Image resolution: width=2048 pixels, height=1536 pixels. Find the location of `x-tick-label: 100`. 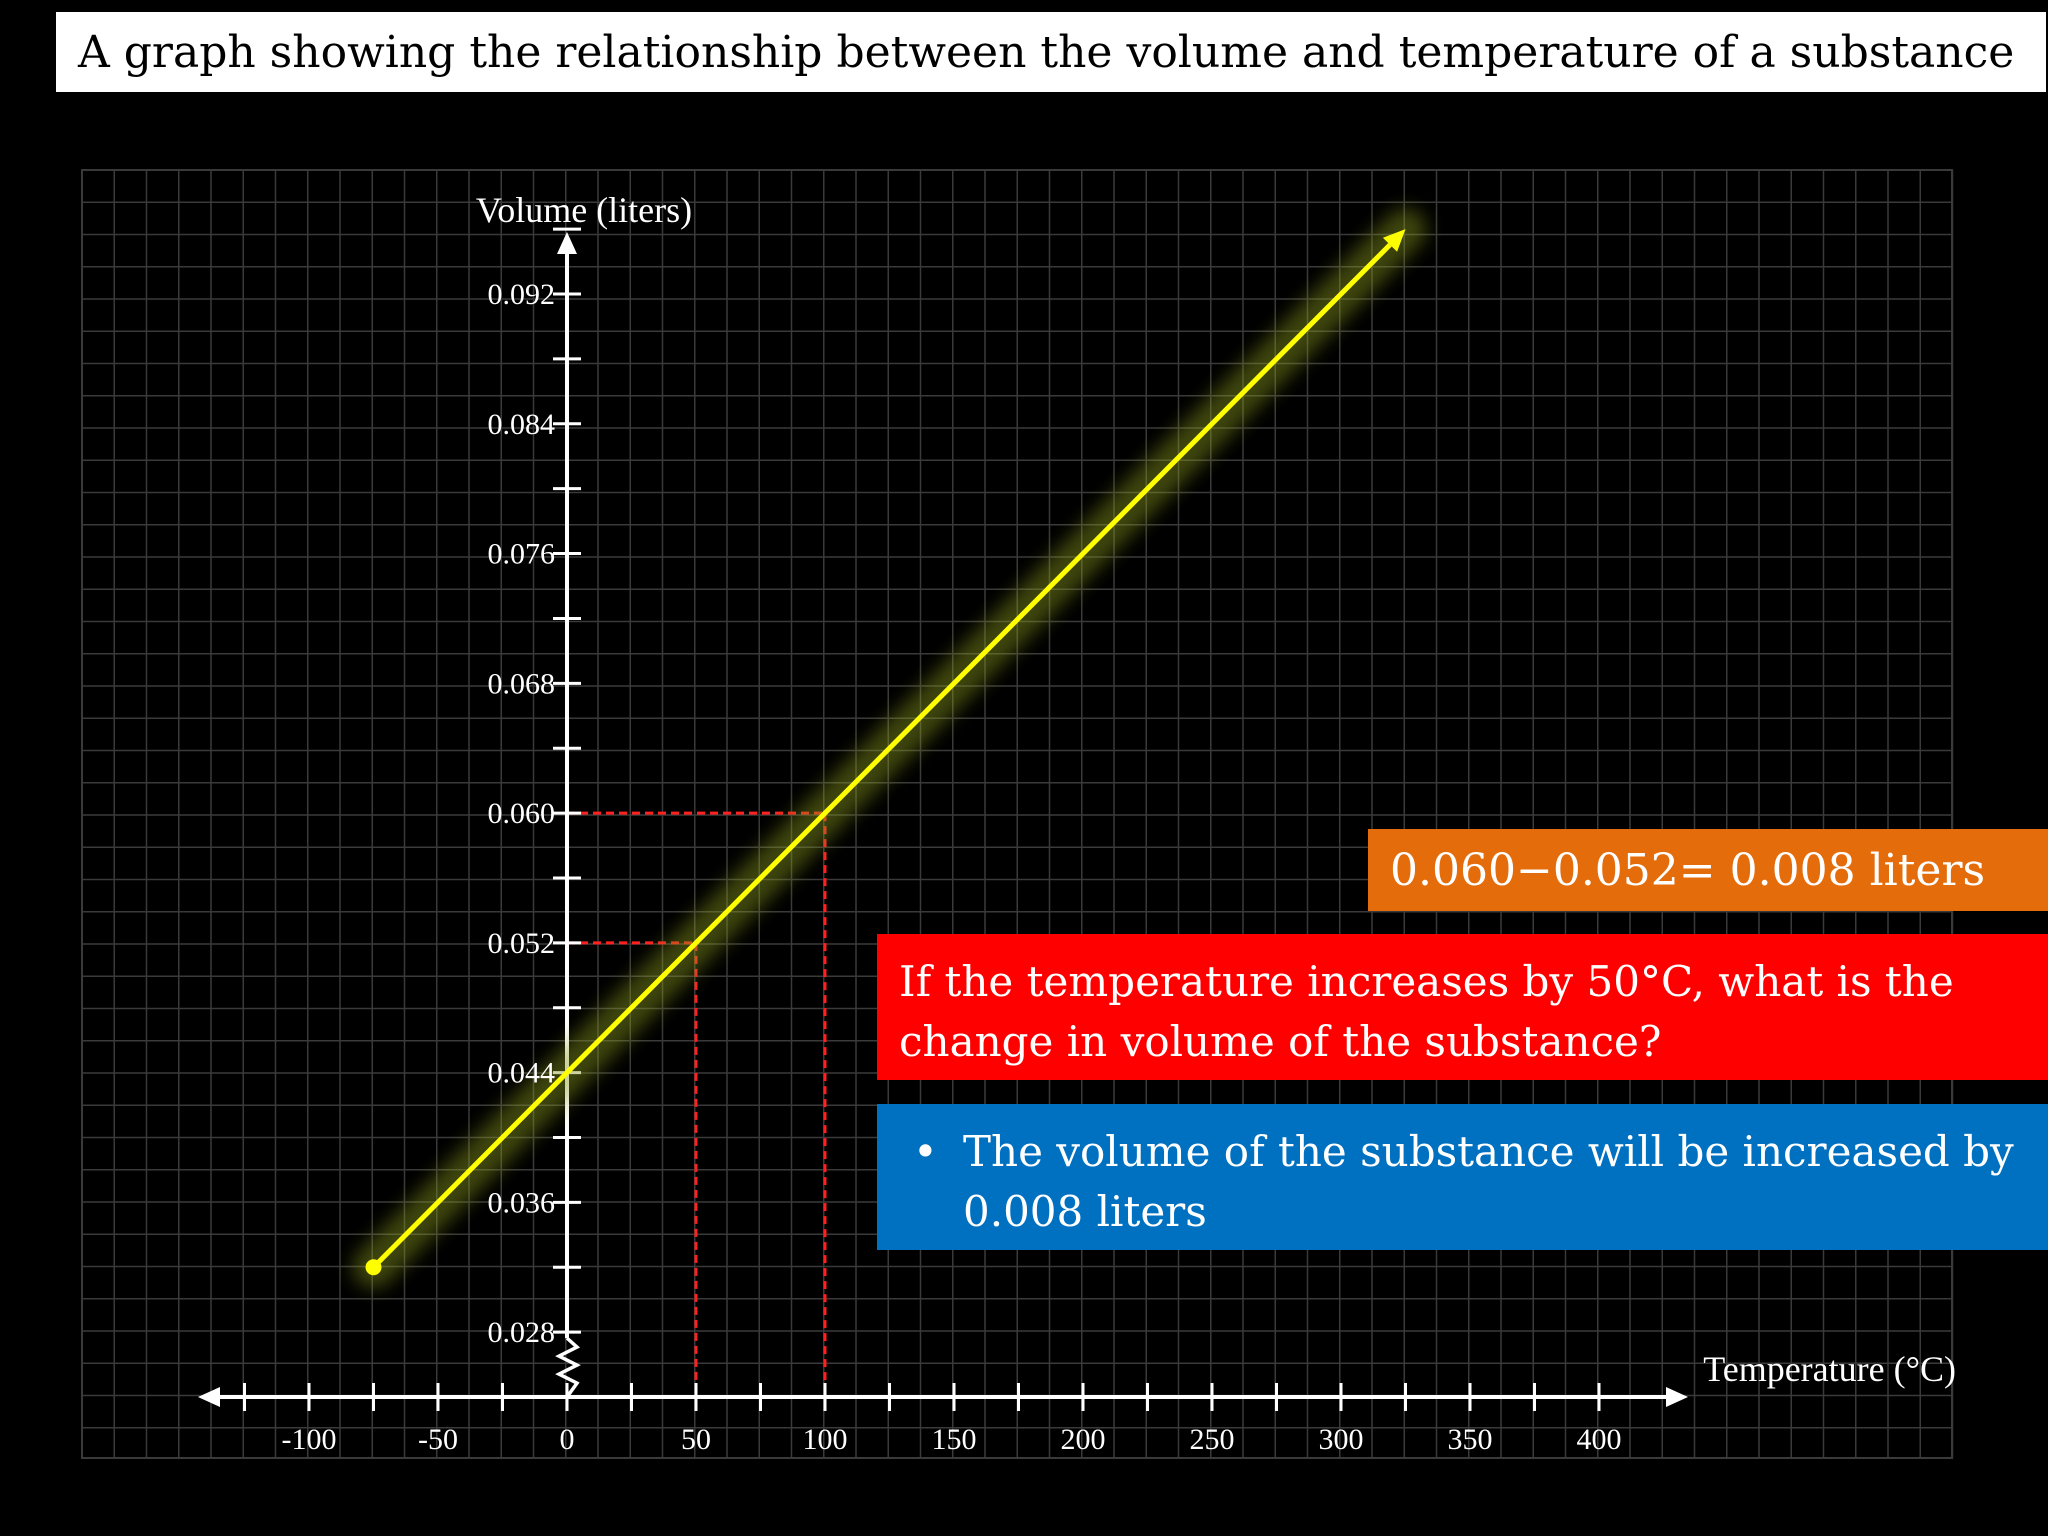

x-tick-label: 100 is located at coordinates (825, 1439).